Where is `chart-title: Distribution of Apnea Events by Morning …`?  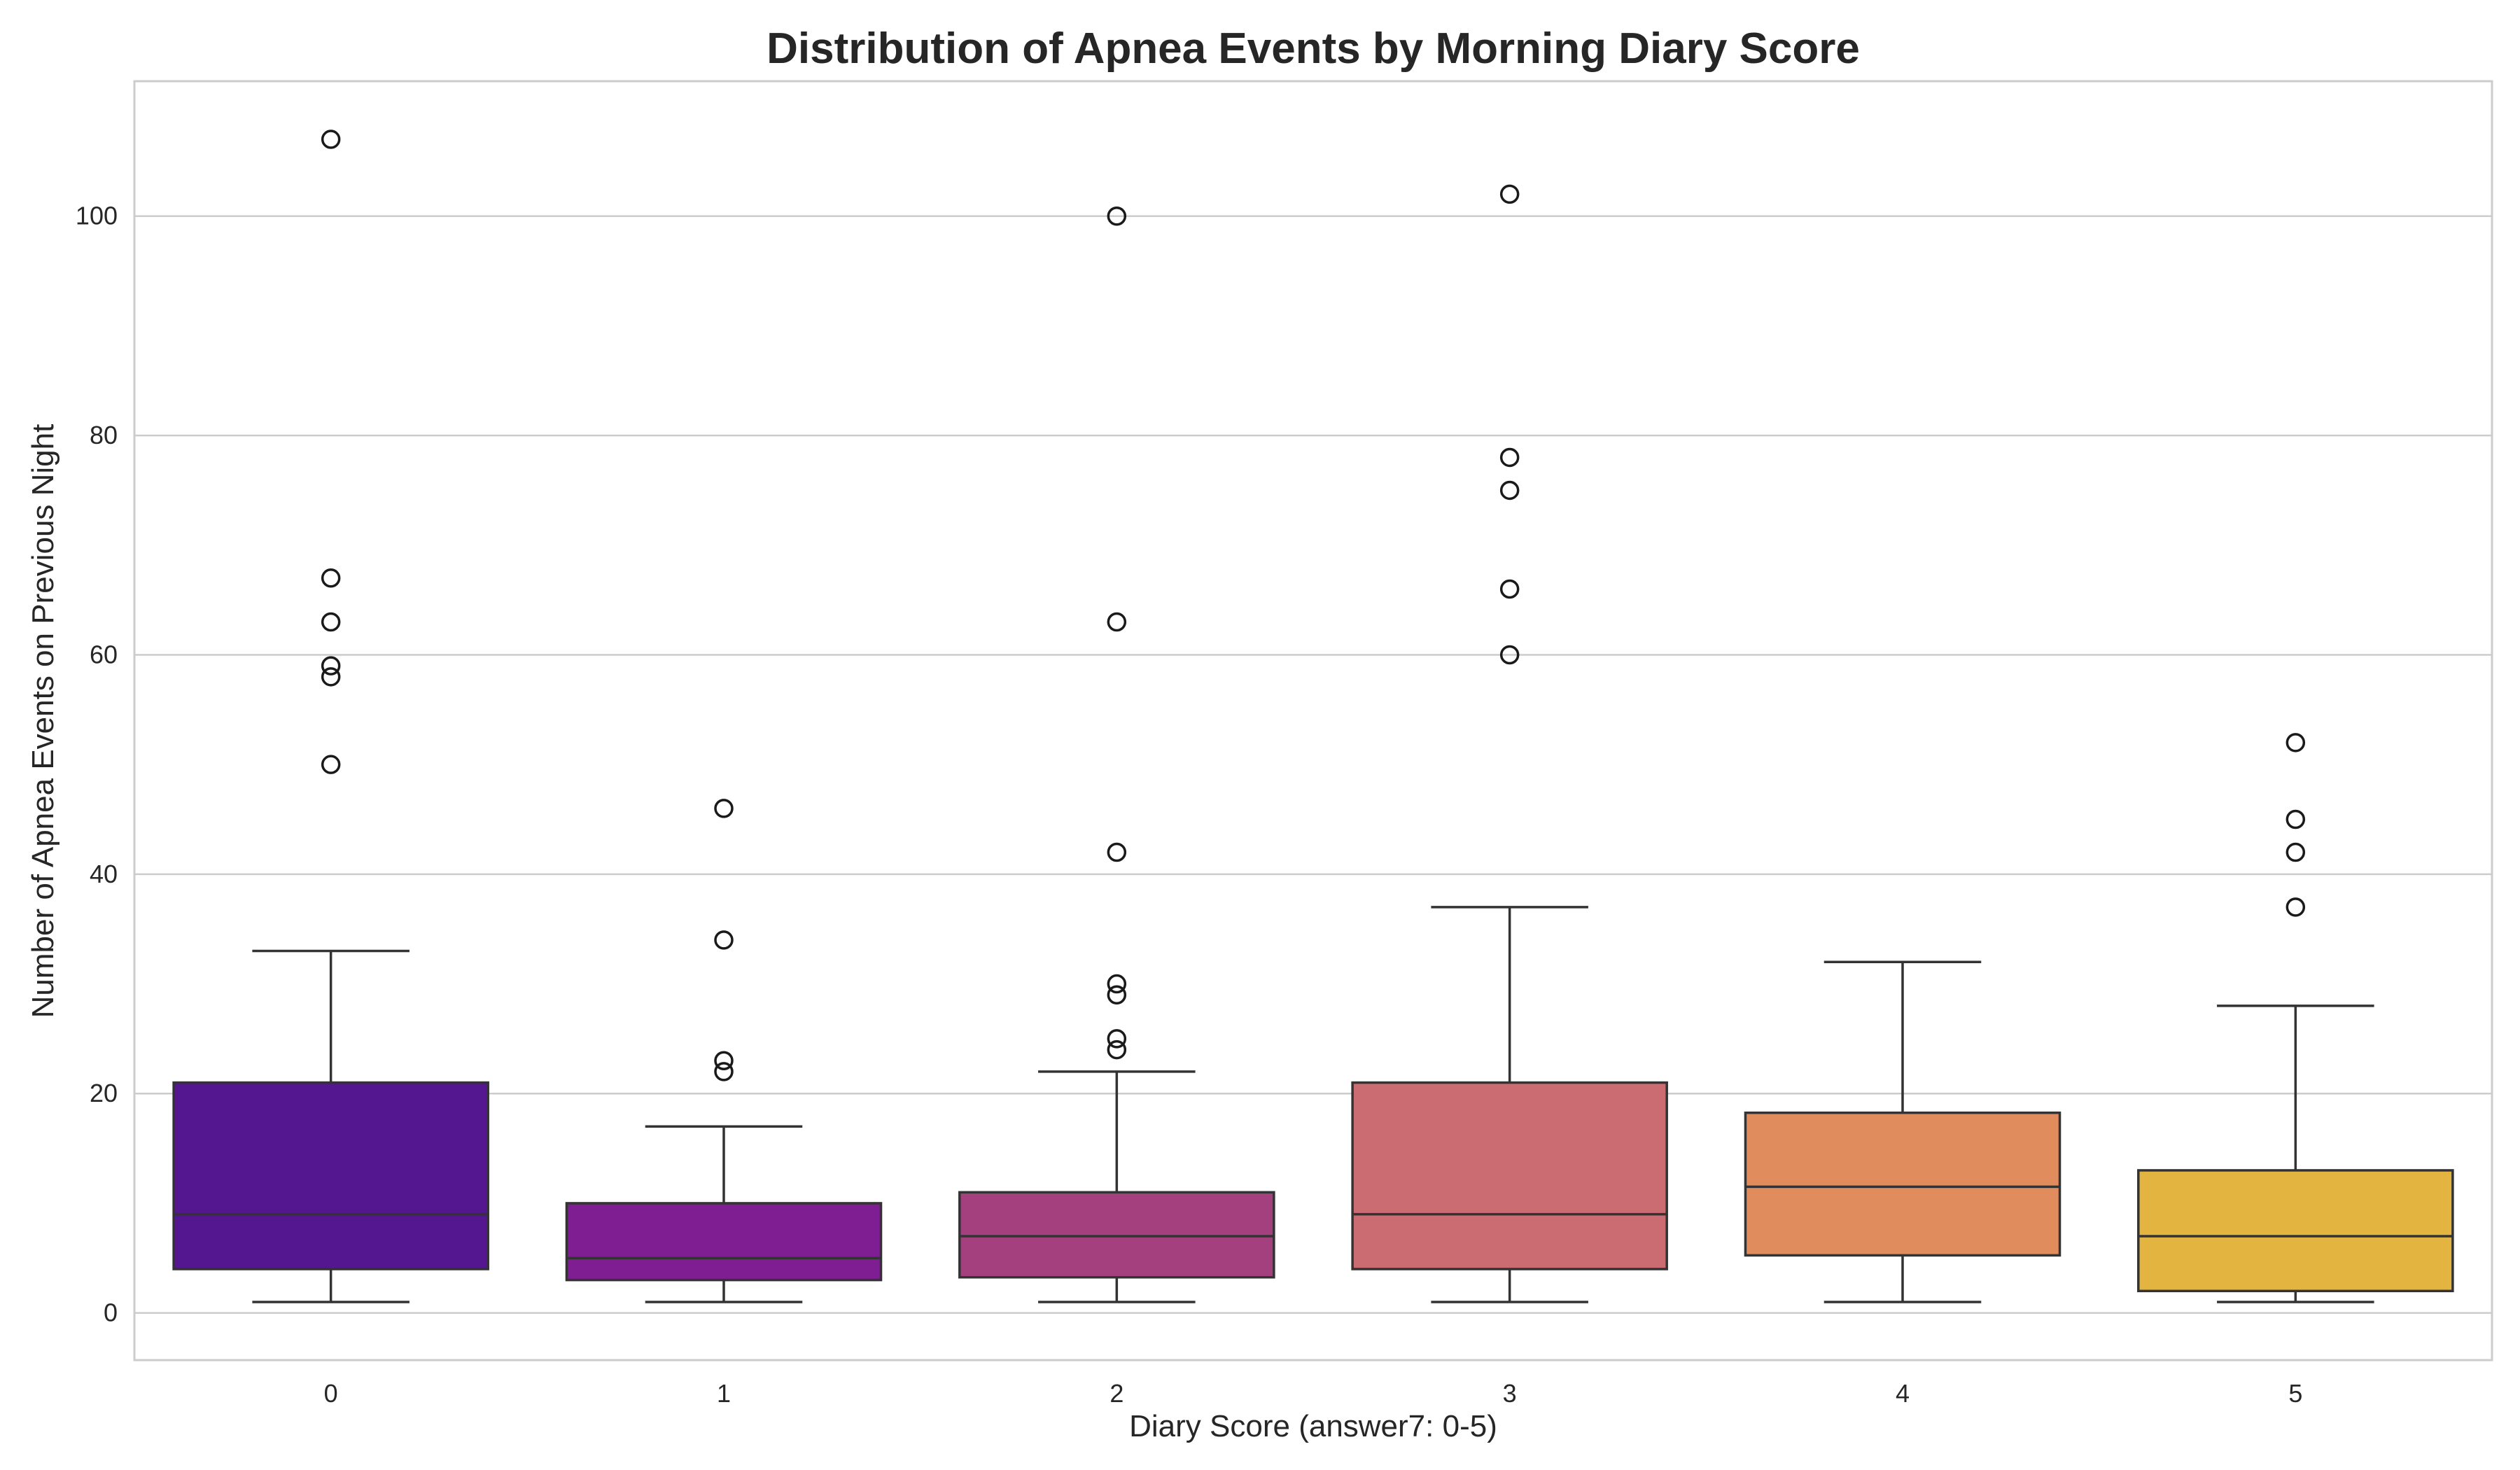
chart-title: Distribution of Apnea Events by Morning … is located at coordinates (1313, 48).